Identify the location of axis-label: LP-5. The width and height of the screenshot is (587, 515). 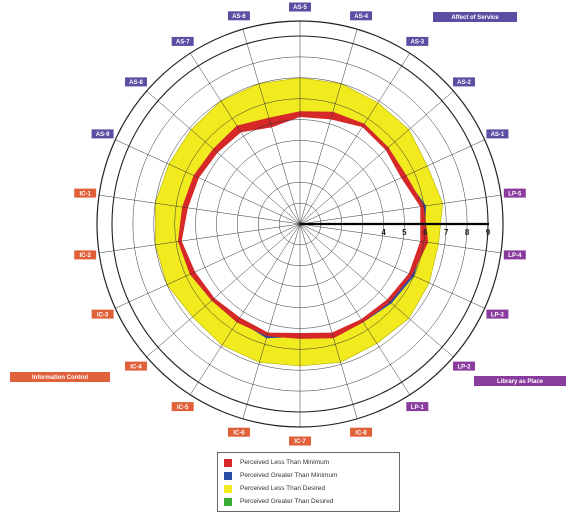
(515, 194).